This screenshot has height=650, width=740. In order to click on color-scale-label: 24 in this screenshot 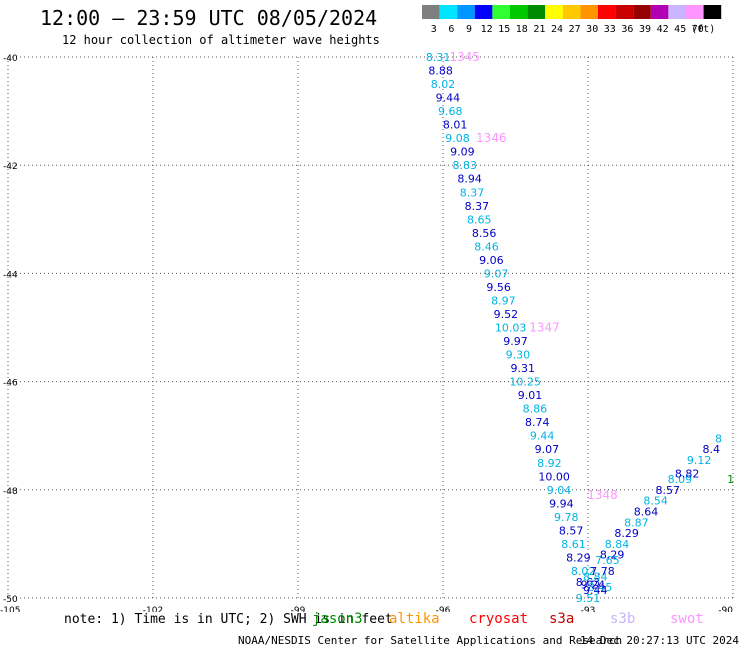, I will do `click(557, 29)`.